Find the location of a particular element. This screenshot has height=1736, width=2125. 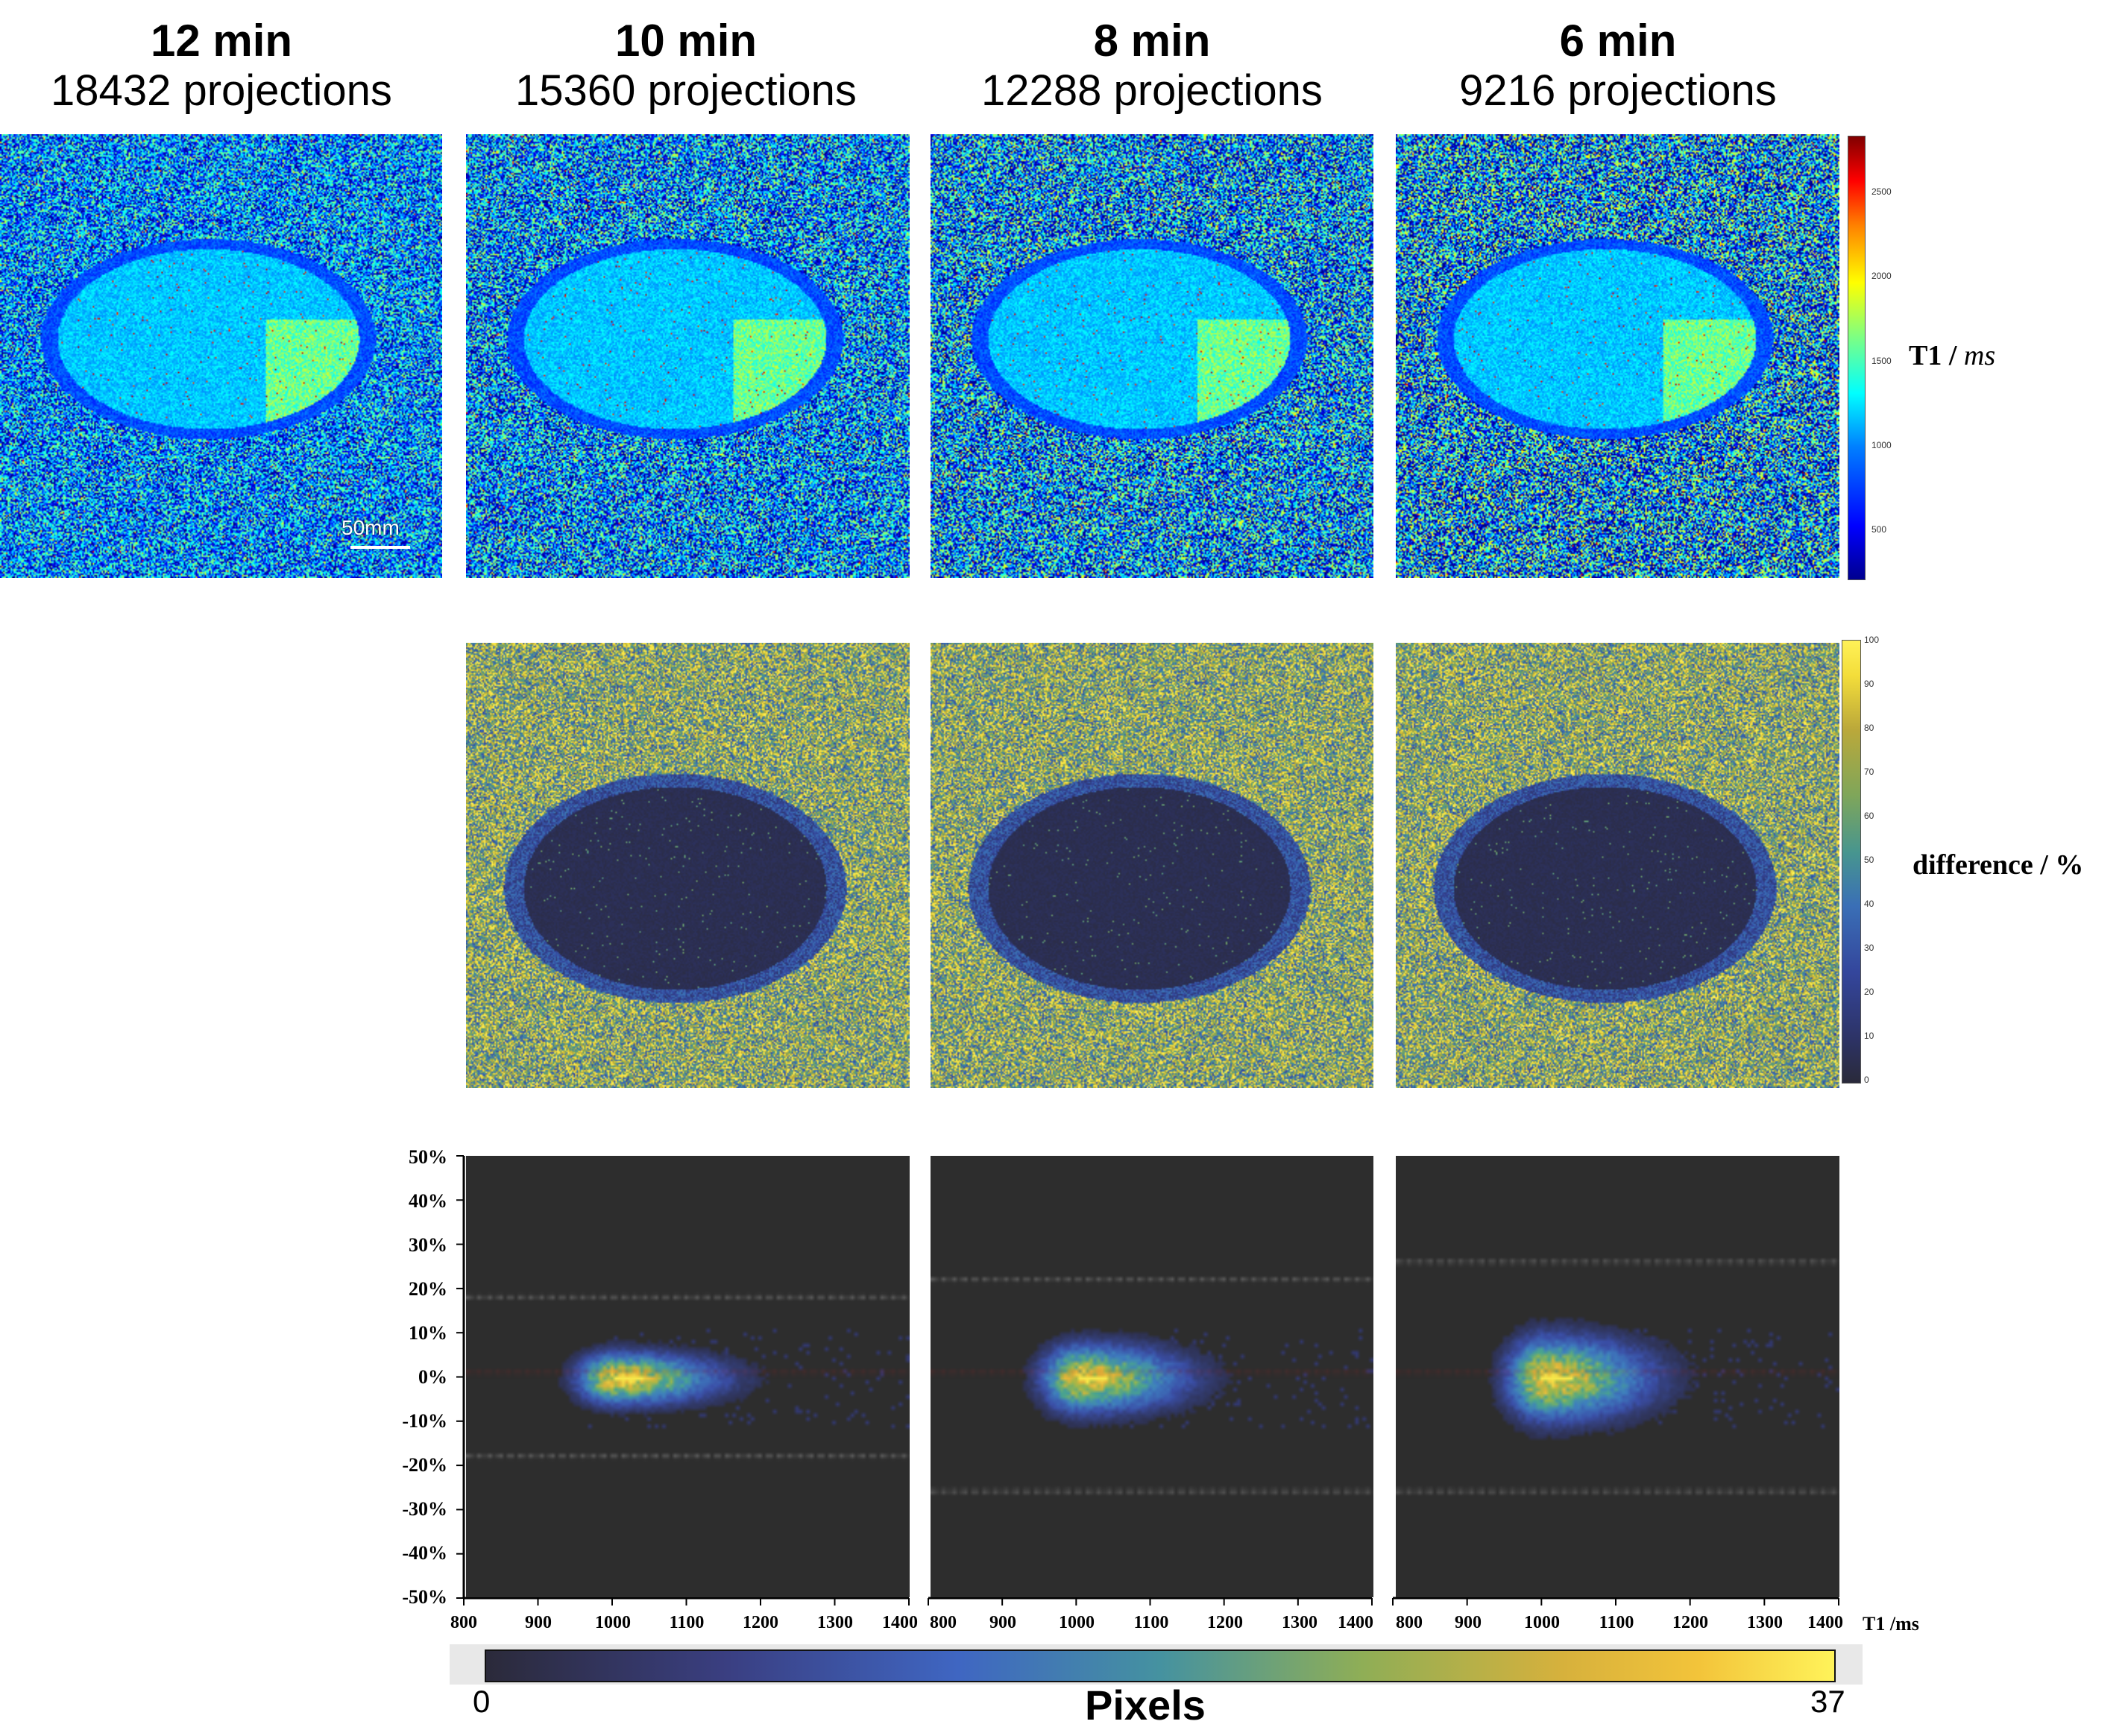

column-projections: 9216 projections is located at coordinates (1618, 90).